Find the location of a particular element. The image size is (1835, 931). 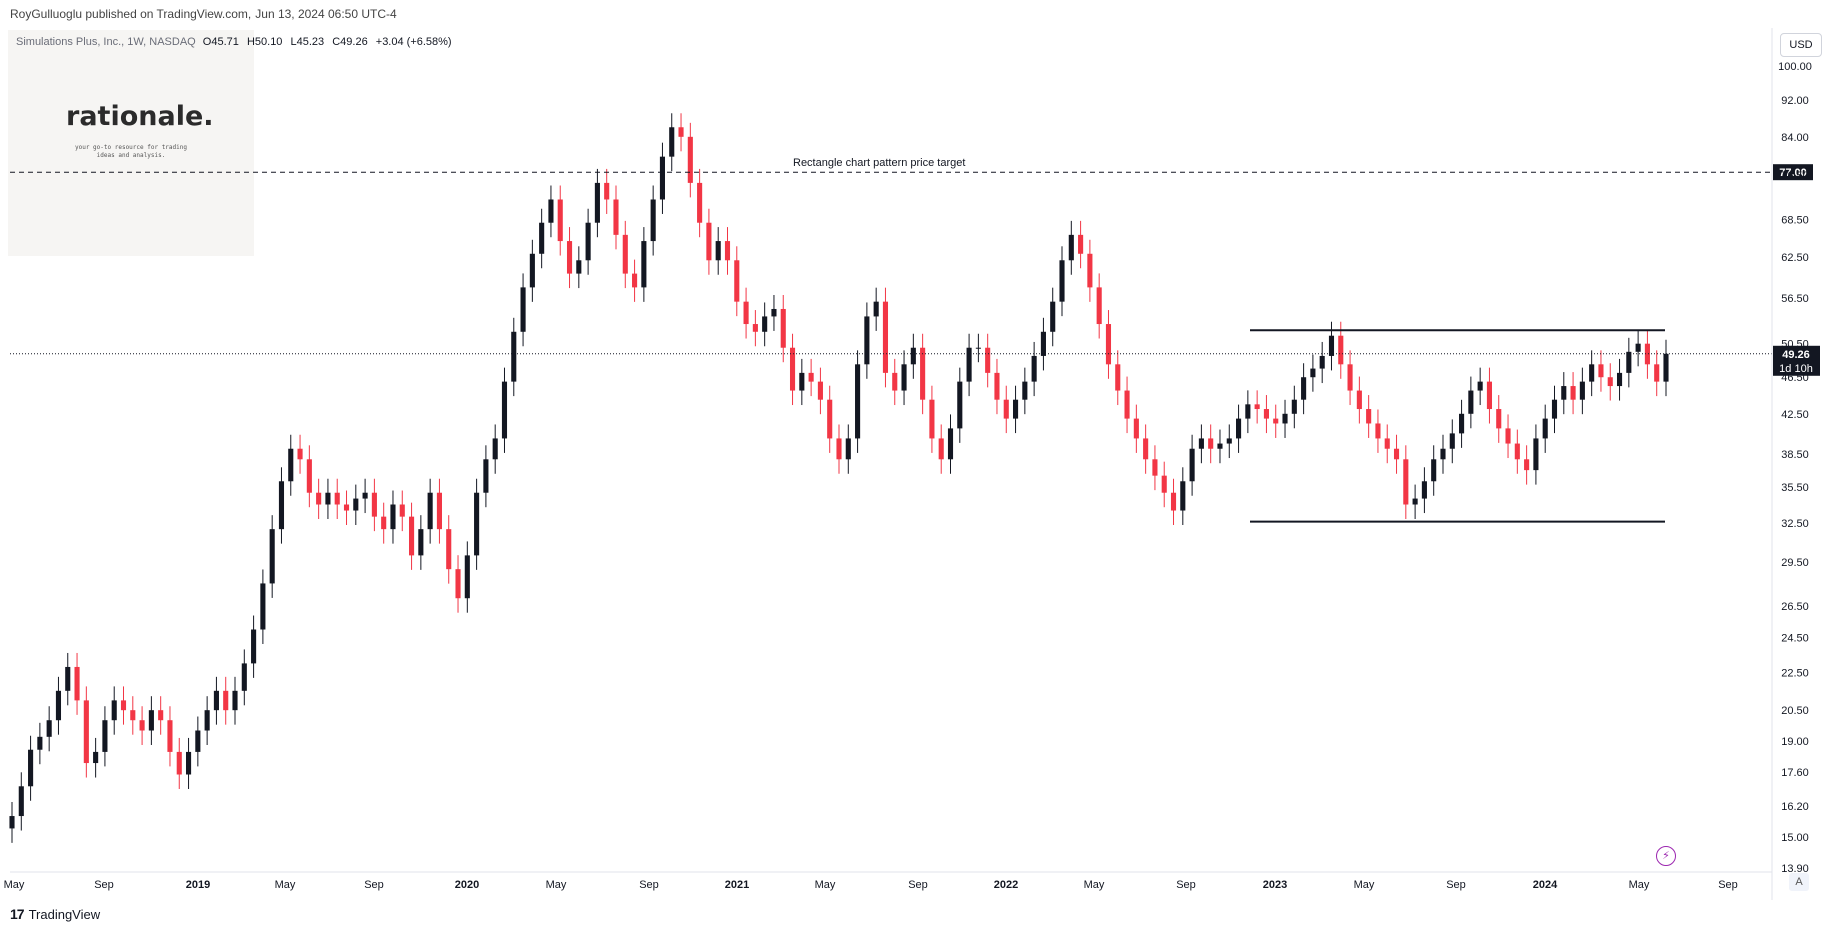

price-tick-label: 76.50 is located at coordinates (1795, 176).